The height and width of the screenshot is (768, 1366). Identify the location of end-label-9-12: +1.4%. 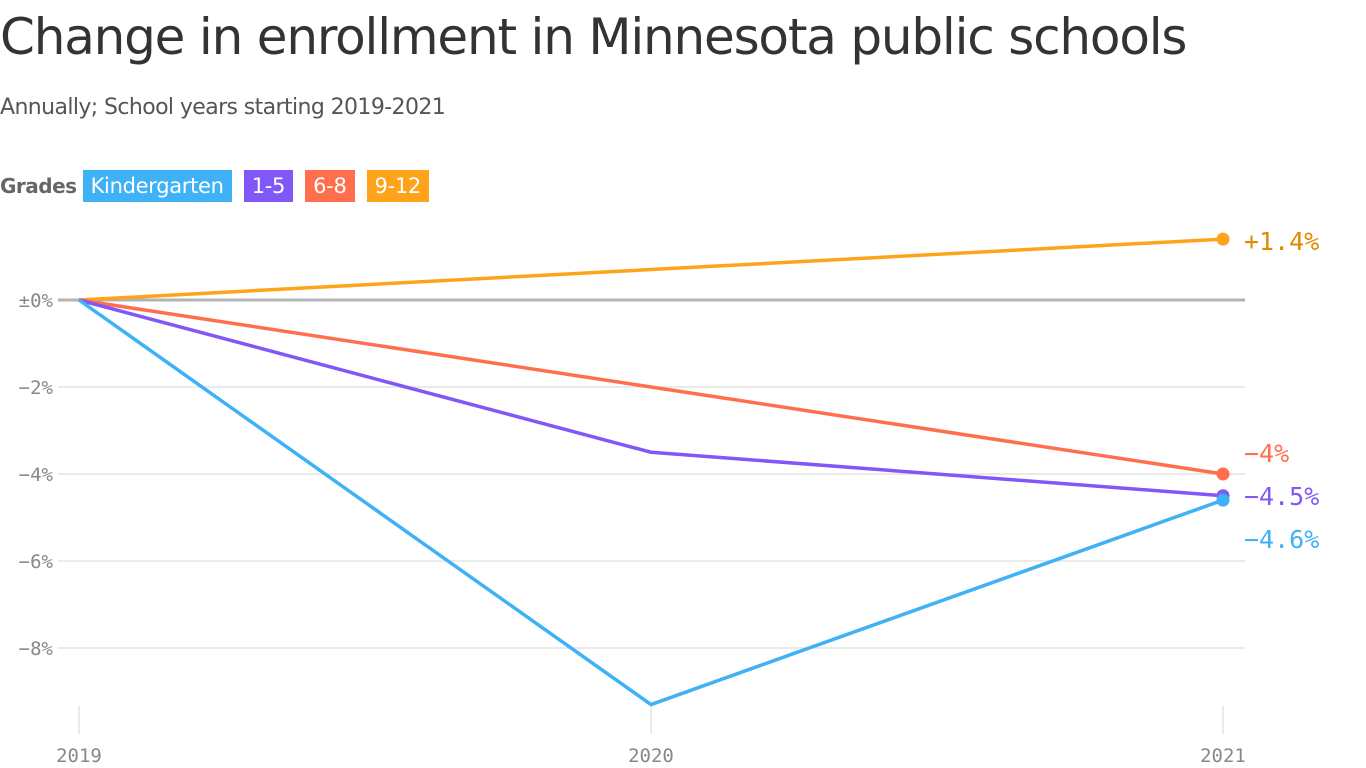
(1281, 241).